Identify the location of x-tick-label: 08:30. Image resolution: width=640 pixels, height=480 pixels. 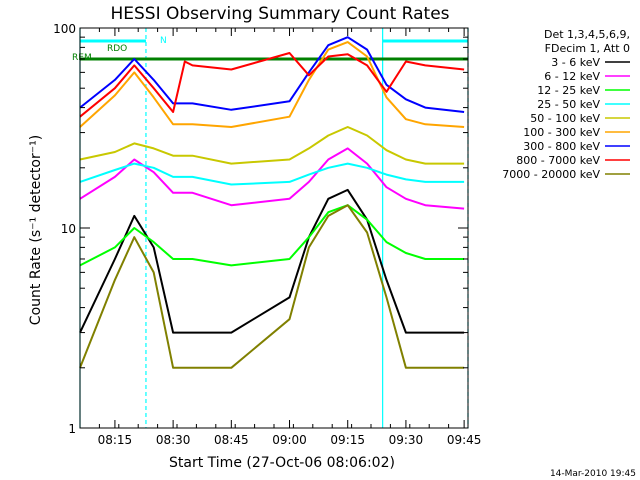
(173, 440).